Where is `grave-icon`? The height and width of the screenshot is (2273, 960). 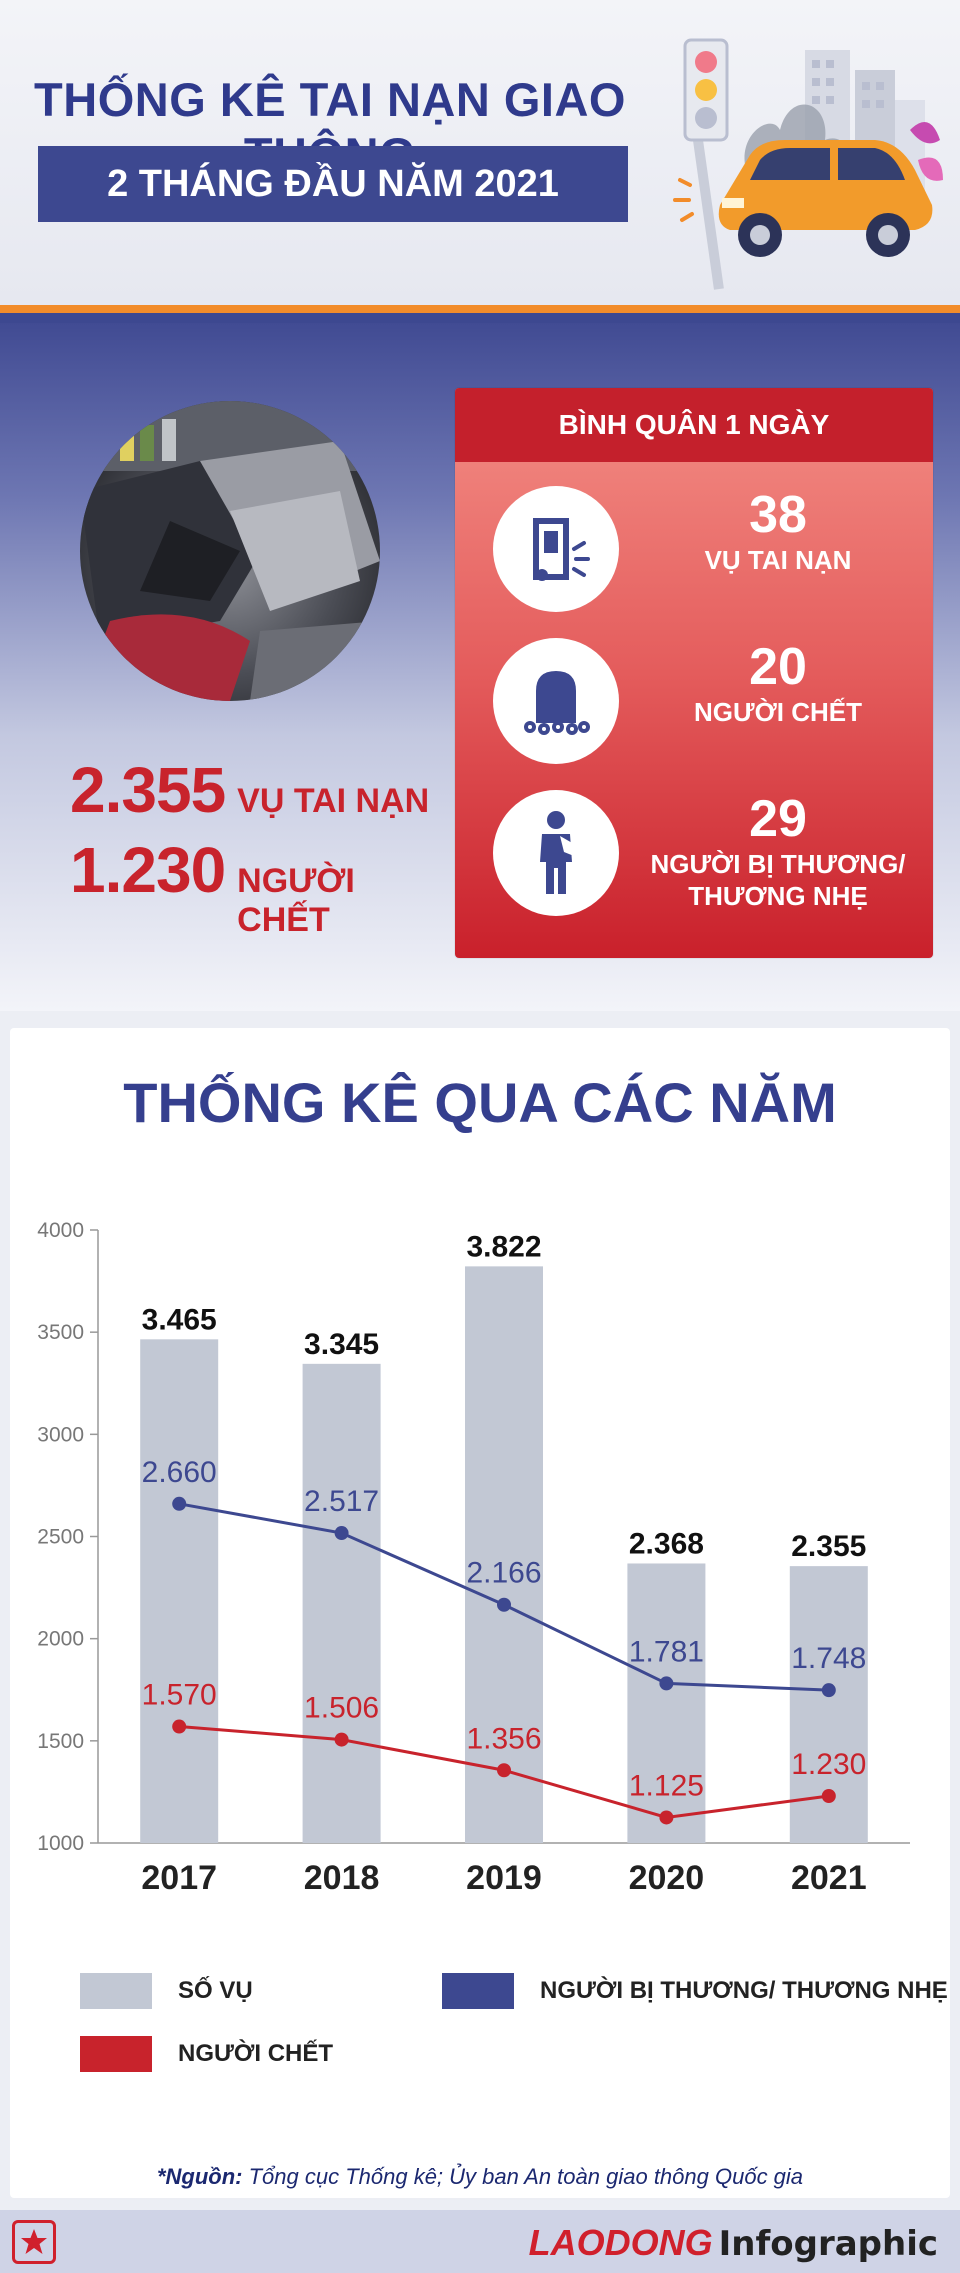
grave-icon is located at coordinates (556, 701).